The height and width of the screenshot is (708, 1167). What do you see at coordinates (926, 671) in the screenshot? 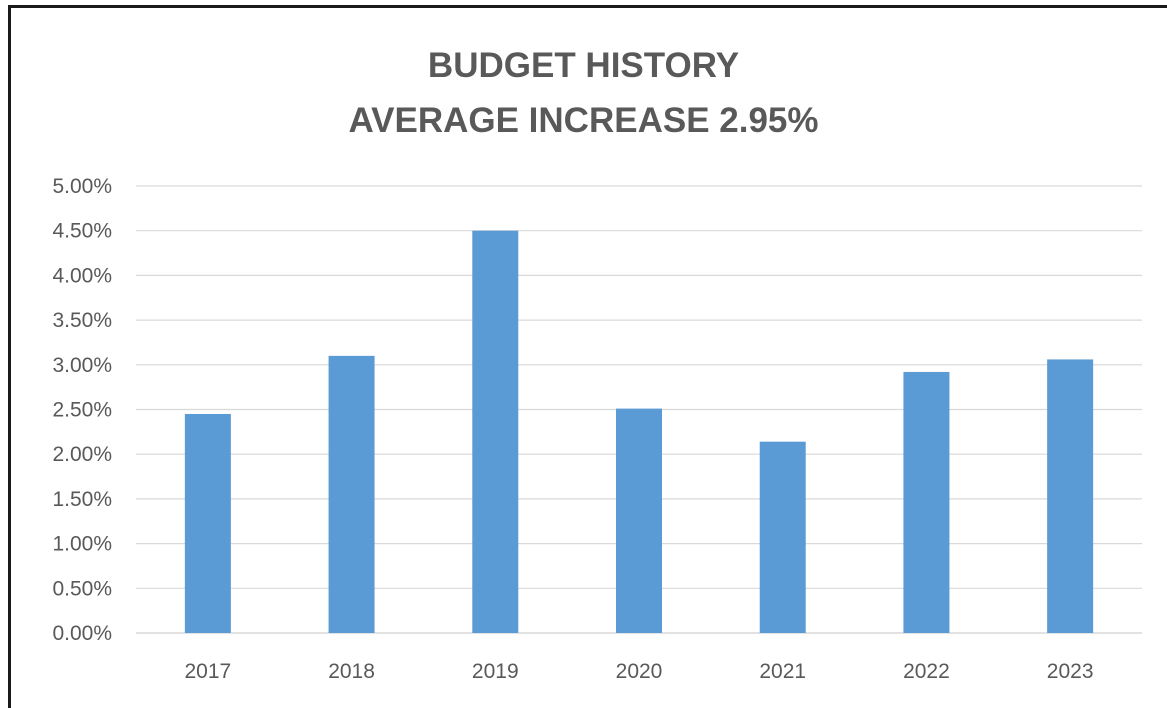
I see `x-tick-label: 2022` at bounding box center [926, 671].